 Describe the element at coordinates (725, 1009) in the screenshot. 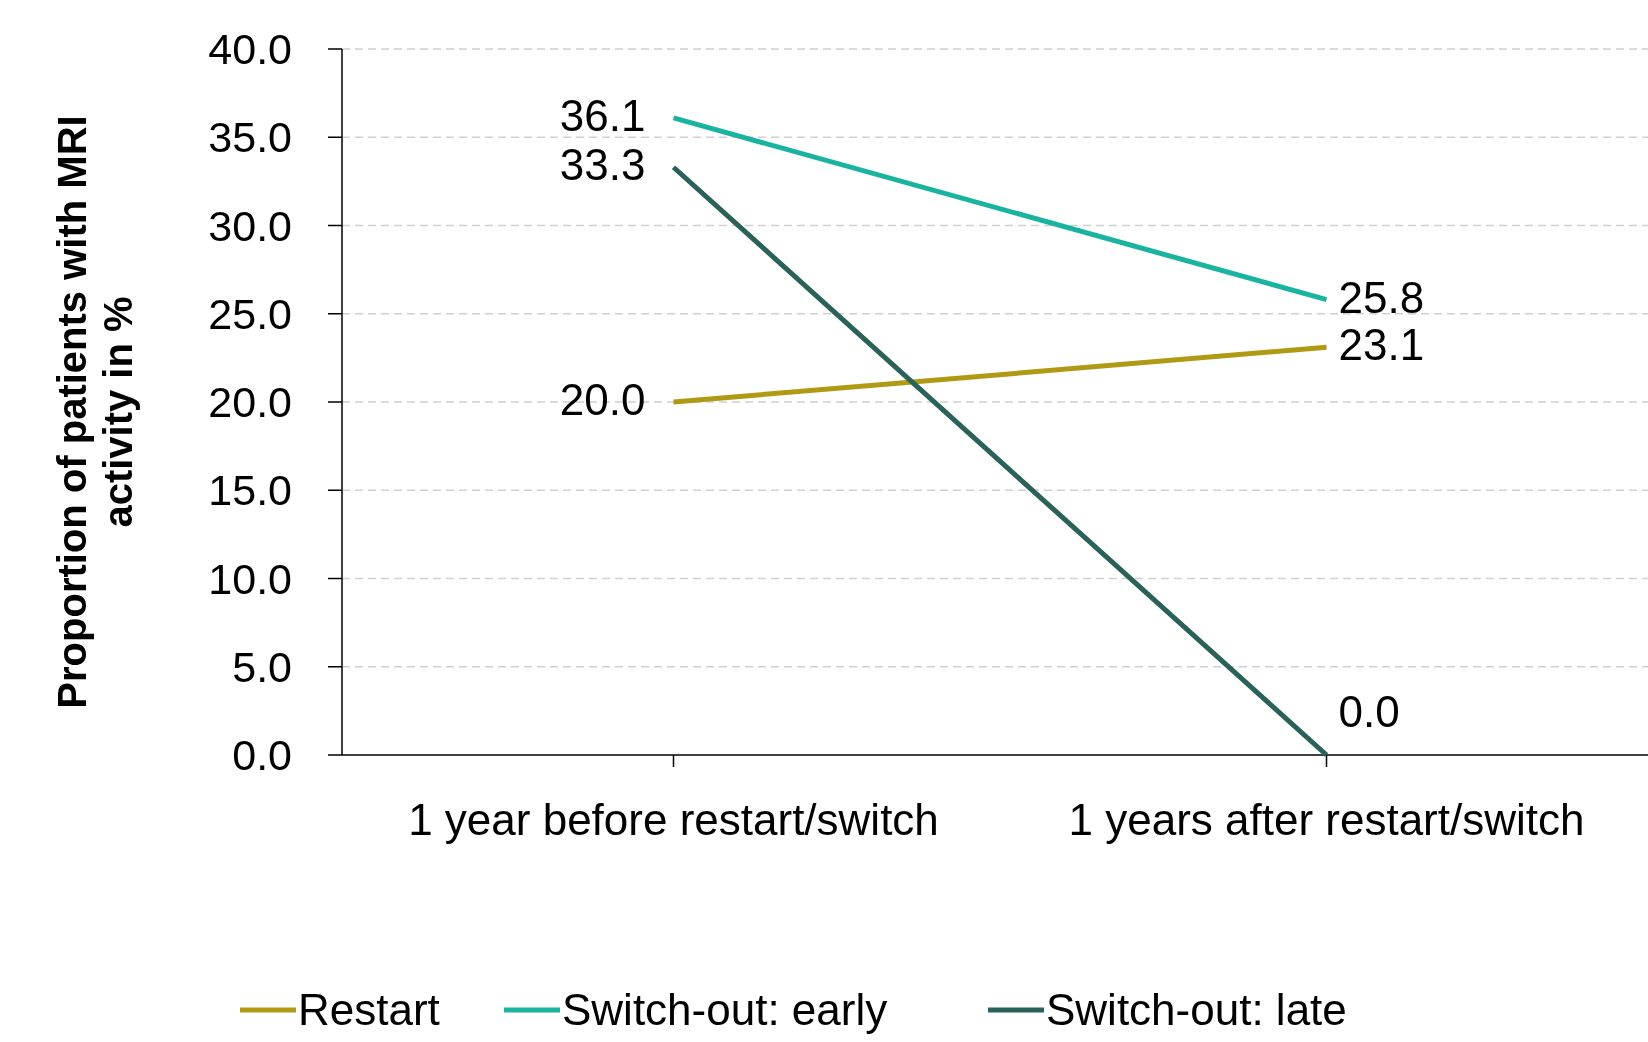

I see `legend-label: Switch-out: early` at that location.